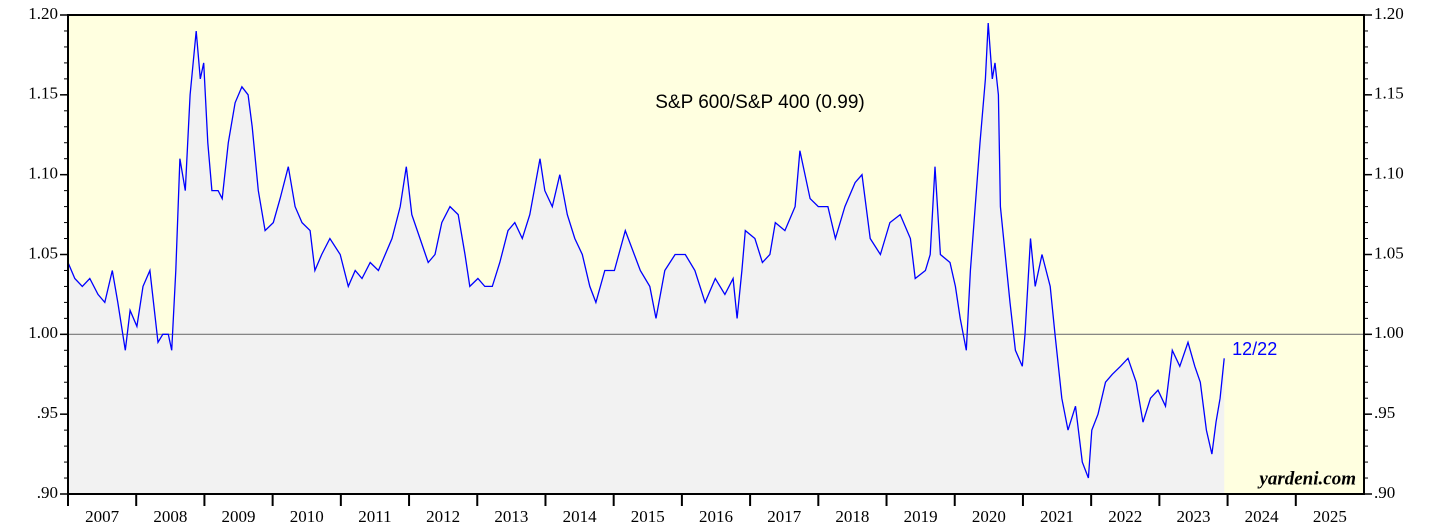 This screenshot has height=532, width=1441. Describe the element at coordinates (1389, 173) in the screenshot. I see `y2-tick-label: 1.10` at that location.